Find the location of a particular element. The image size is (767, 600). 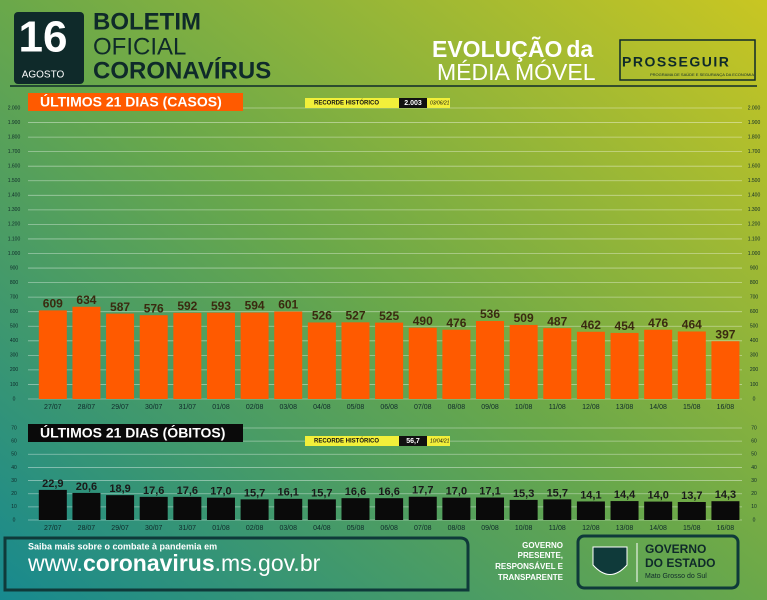

url-part: .ms.gov.br is located at coordinates (268, 563).